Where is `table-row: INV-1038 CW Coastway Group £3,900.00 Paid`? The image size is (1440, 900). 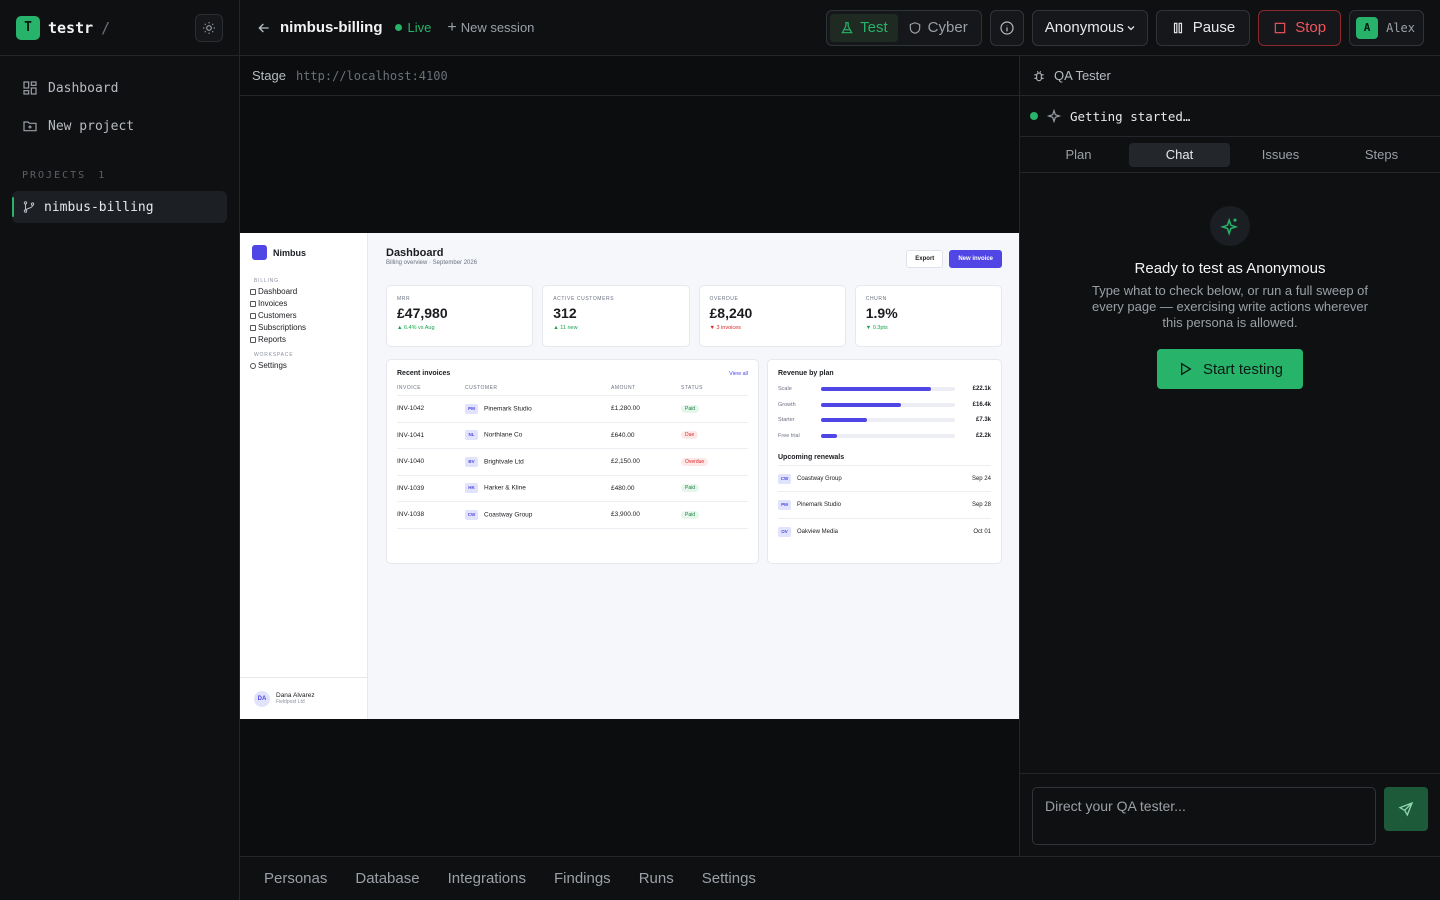
table-row: INV-1038 CW Coastway Group £3,900.00 Paid is located at coordinates (572, 515).